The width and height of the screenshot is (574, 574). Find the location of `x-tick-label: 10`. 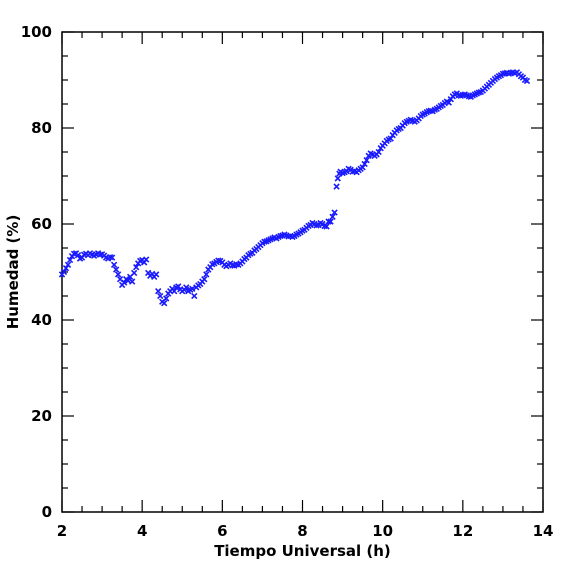

x-tick-label: 10 is located at coordinates (382, 531).